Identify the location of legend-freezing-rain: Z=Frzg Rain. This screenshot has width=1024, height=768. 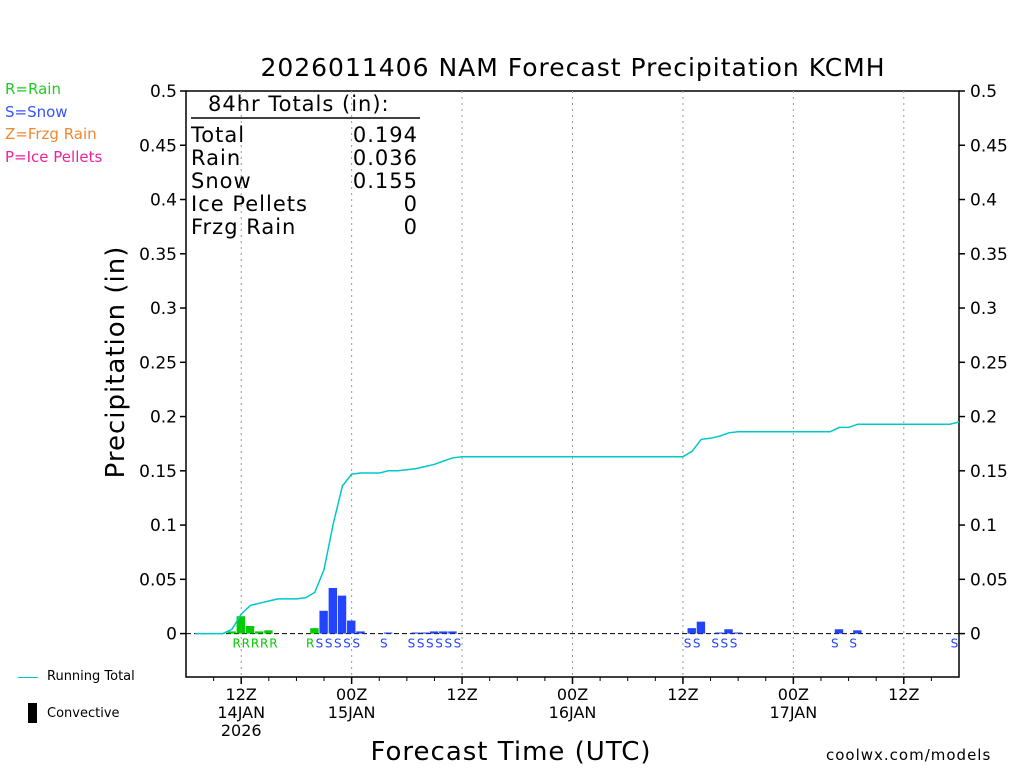
(51, 134).